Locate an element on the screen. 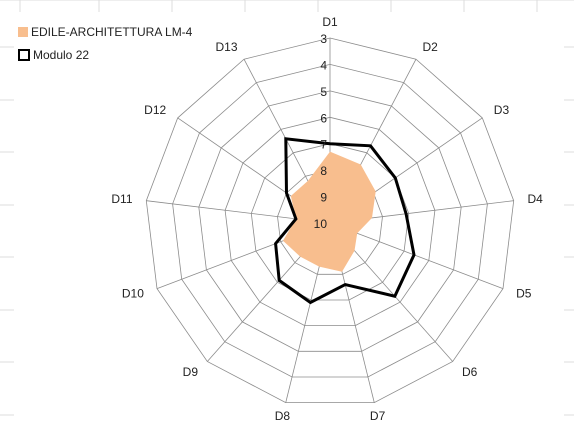  radial-tick-label: 7 is located at coordinates (323, 145).